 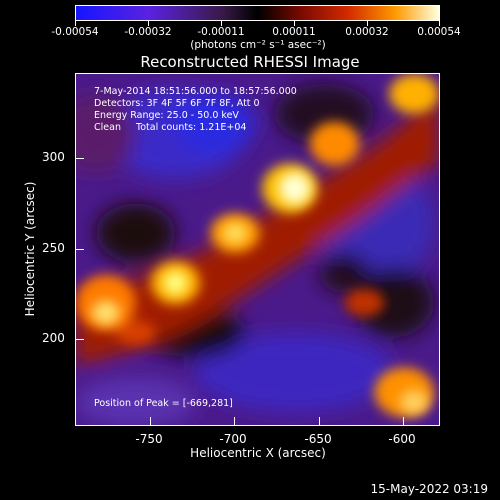 What do you see at coordinates (294, 32) in the screenshot?
I see `colorbar-label: 0.00011` at bounding box center [294, 32].